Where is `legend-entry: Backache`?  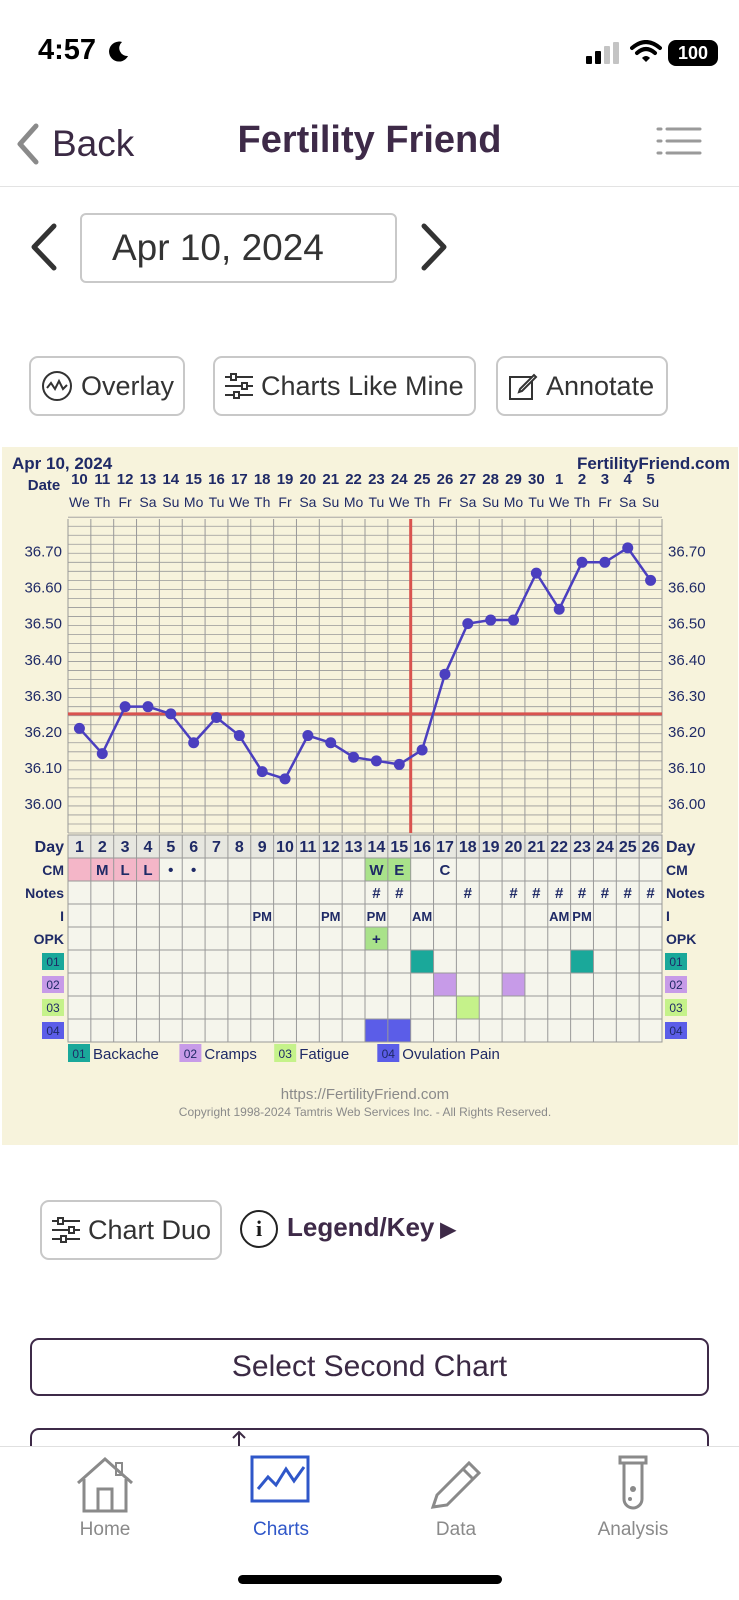
legend-entry: Backache is located at coordinates (126, 1054).